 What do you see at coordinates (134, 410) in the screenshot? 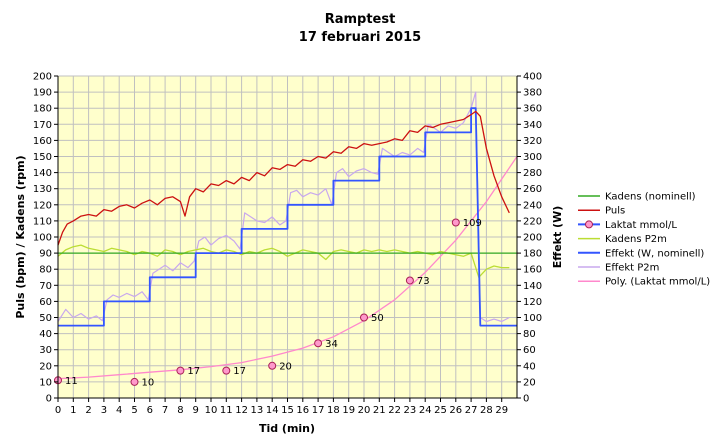
I see `x-tick-label: 5` at bounding box center [134, 410].